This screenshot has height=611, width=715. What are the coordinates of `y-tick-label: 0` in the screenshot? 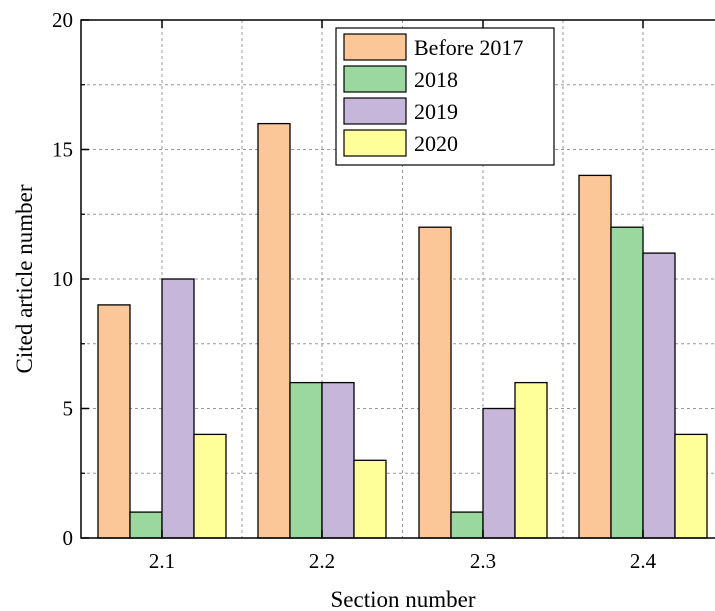 It's located at (68, 538).